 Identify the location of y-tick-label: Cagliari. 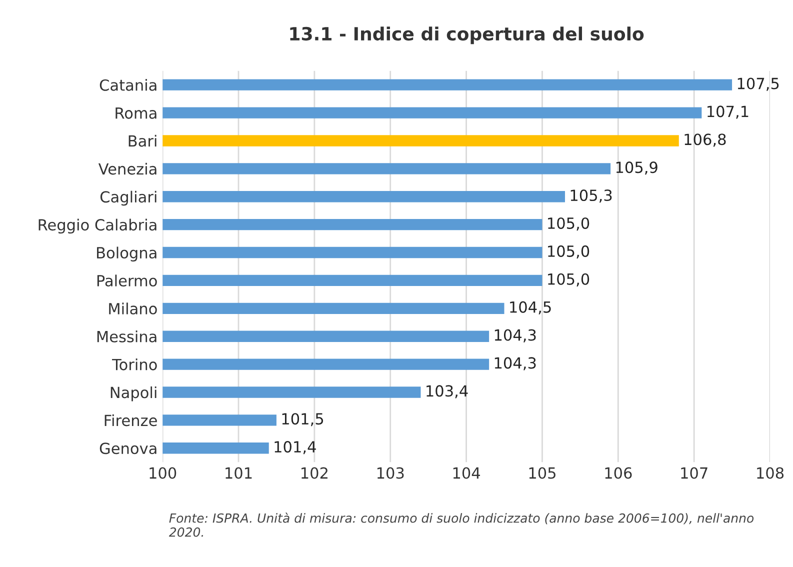
(128, 198).